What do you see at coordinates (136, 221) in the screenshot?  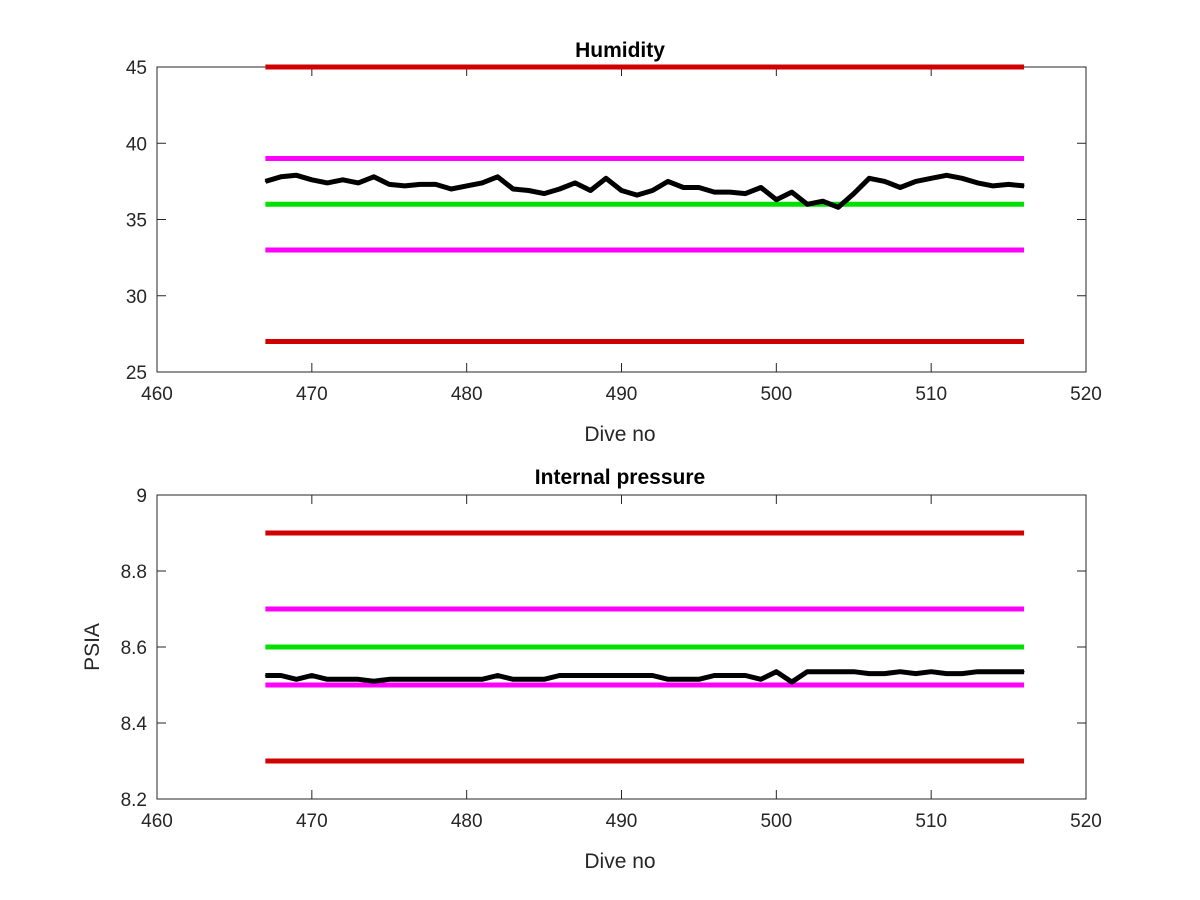 I see `y-tick-label: 35` at bounding box center [136, 221].